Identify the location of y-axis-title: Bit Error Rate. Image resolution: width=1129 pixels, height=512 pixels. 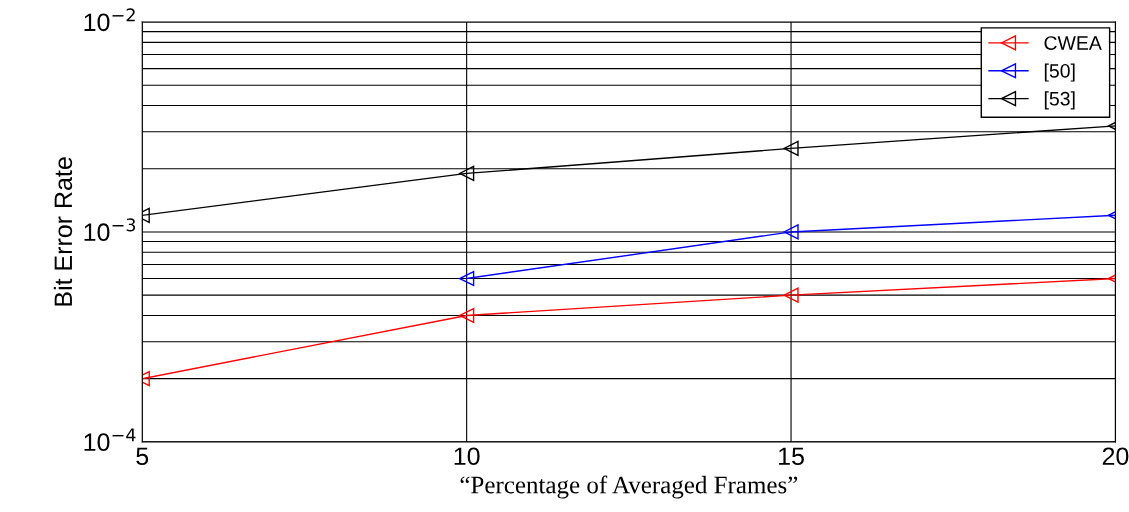
(63, 231).